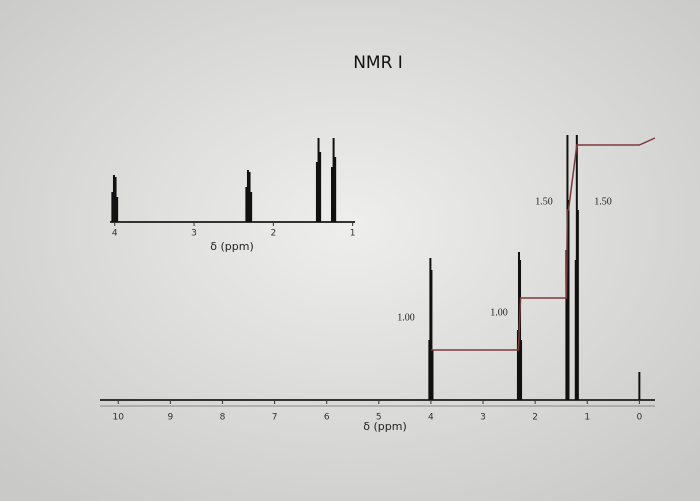 The image size is (700, 501). What do you see at coordinates (275, 418) in the screenshot?
I see `x-tick-label: 7` at bounding box center [275, 418].